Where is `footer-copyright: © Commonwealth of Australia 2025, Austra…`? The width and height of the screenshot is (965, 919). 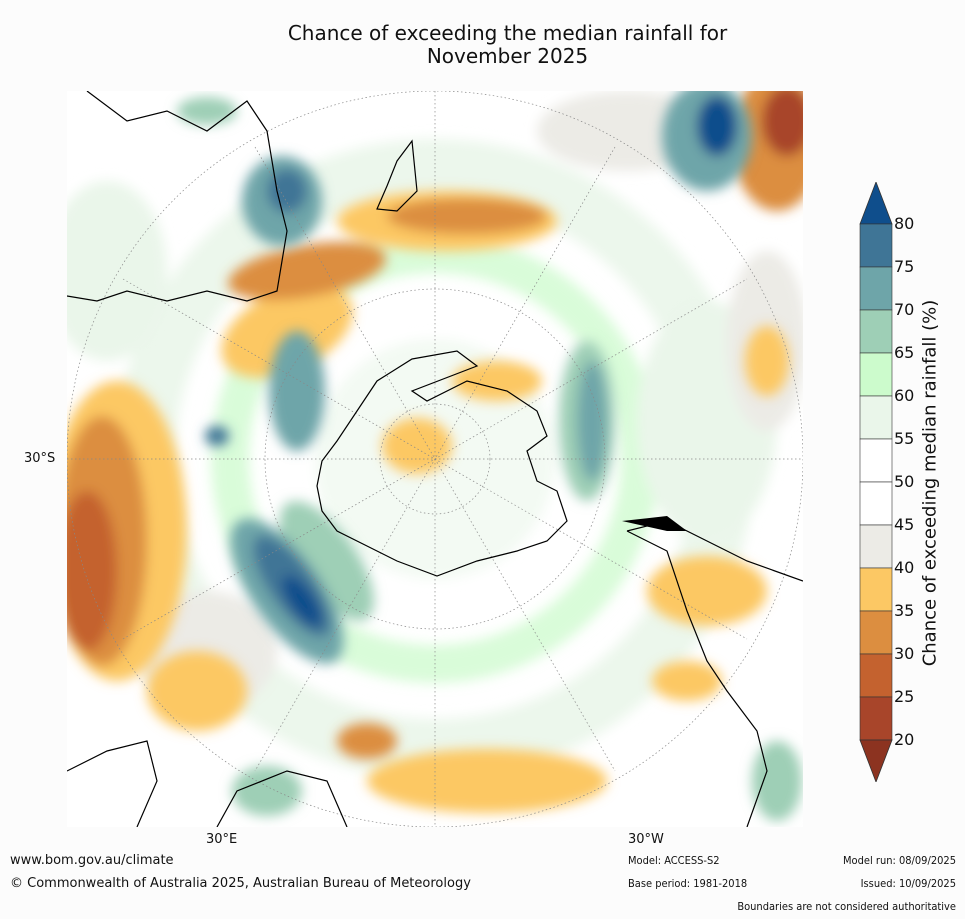
footer-copyright: © Commonwealth of Australia 2025, Austra… is located at coordinates (240, 883).